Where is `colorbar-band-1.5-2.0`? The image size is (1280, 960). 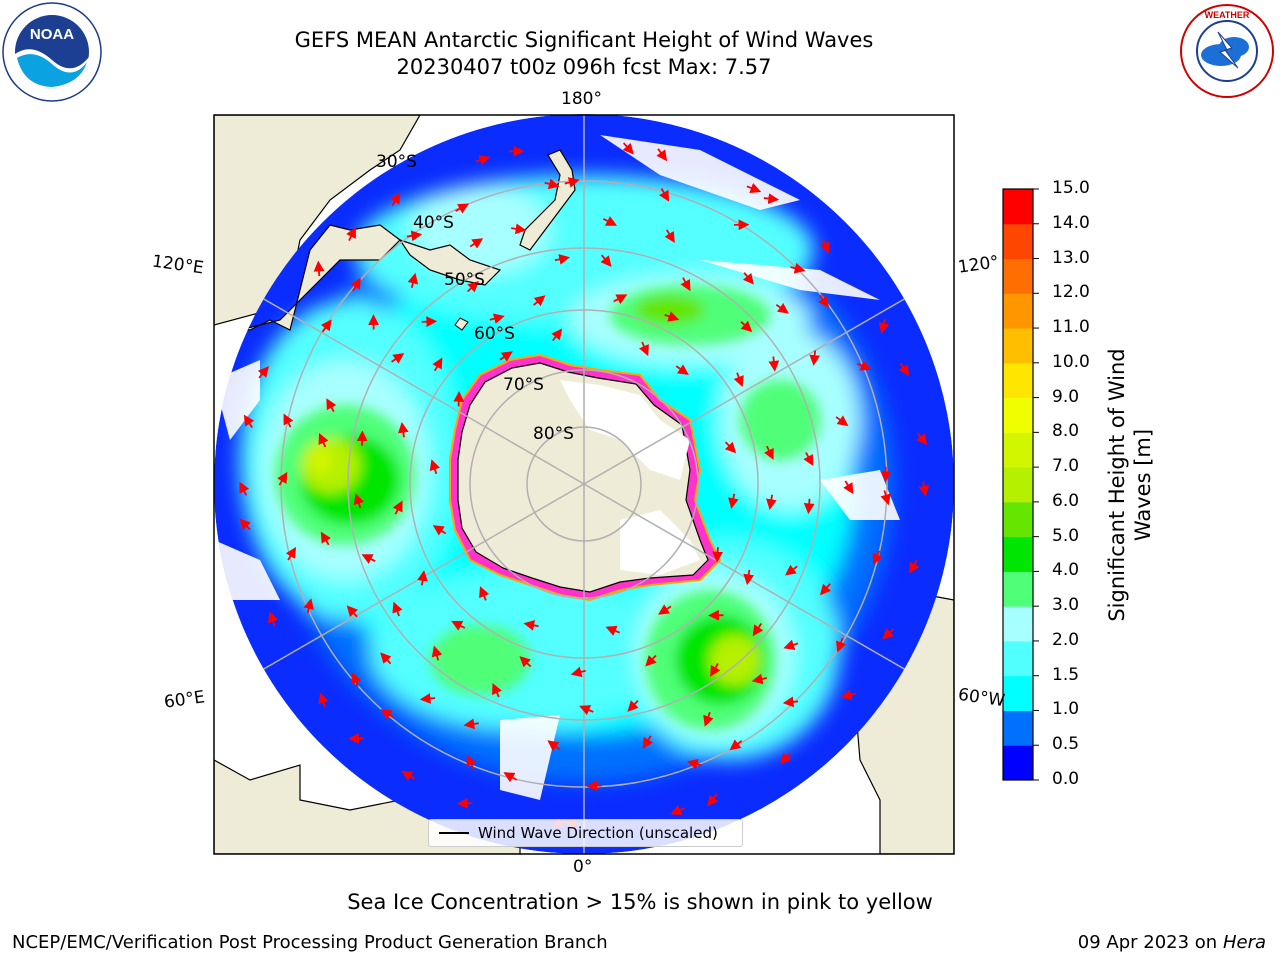 colorbar-band-1.5-2.0 is located at coordinates (1018, 658).